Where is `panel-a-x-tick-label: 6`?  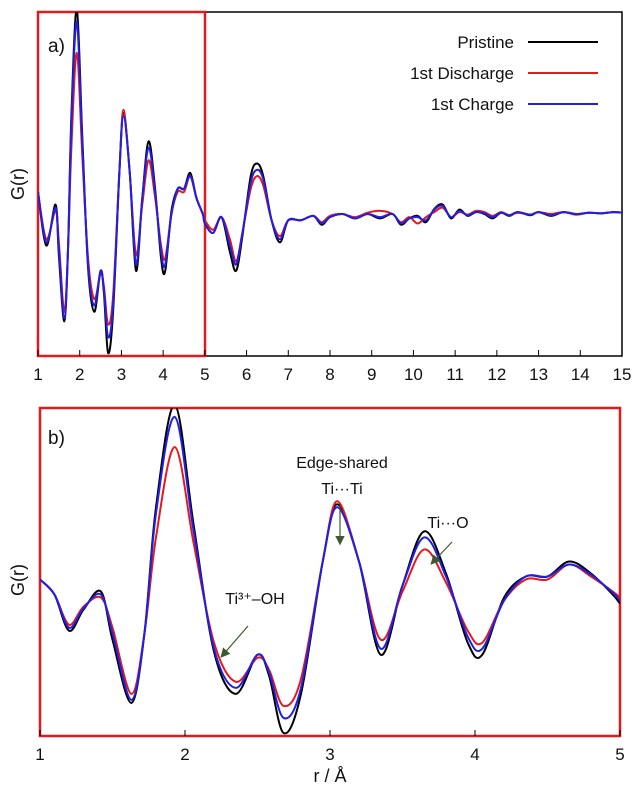 panel-a-x-tick-label: 6 is located at coordinates (246, 374).